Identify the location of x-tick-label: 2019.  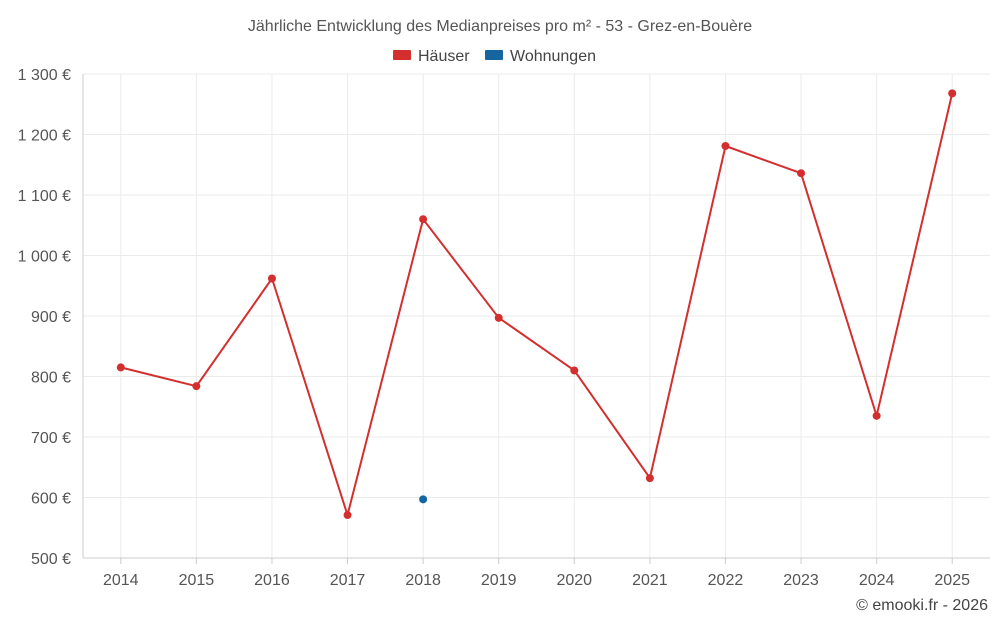
(499, 580).